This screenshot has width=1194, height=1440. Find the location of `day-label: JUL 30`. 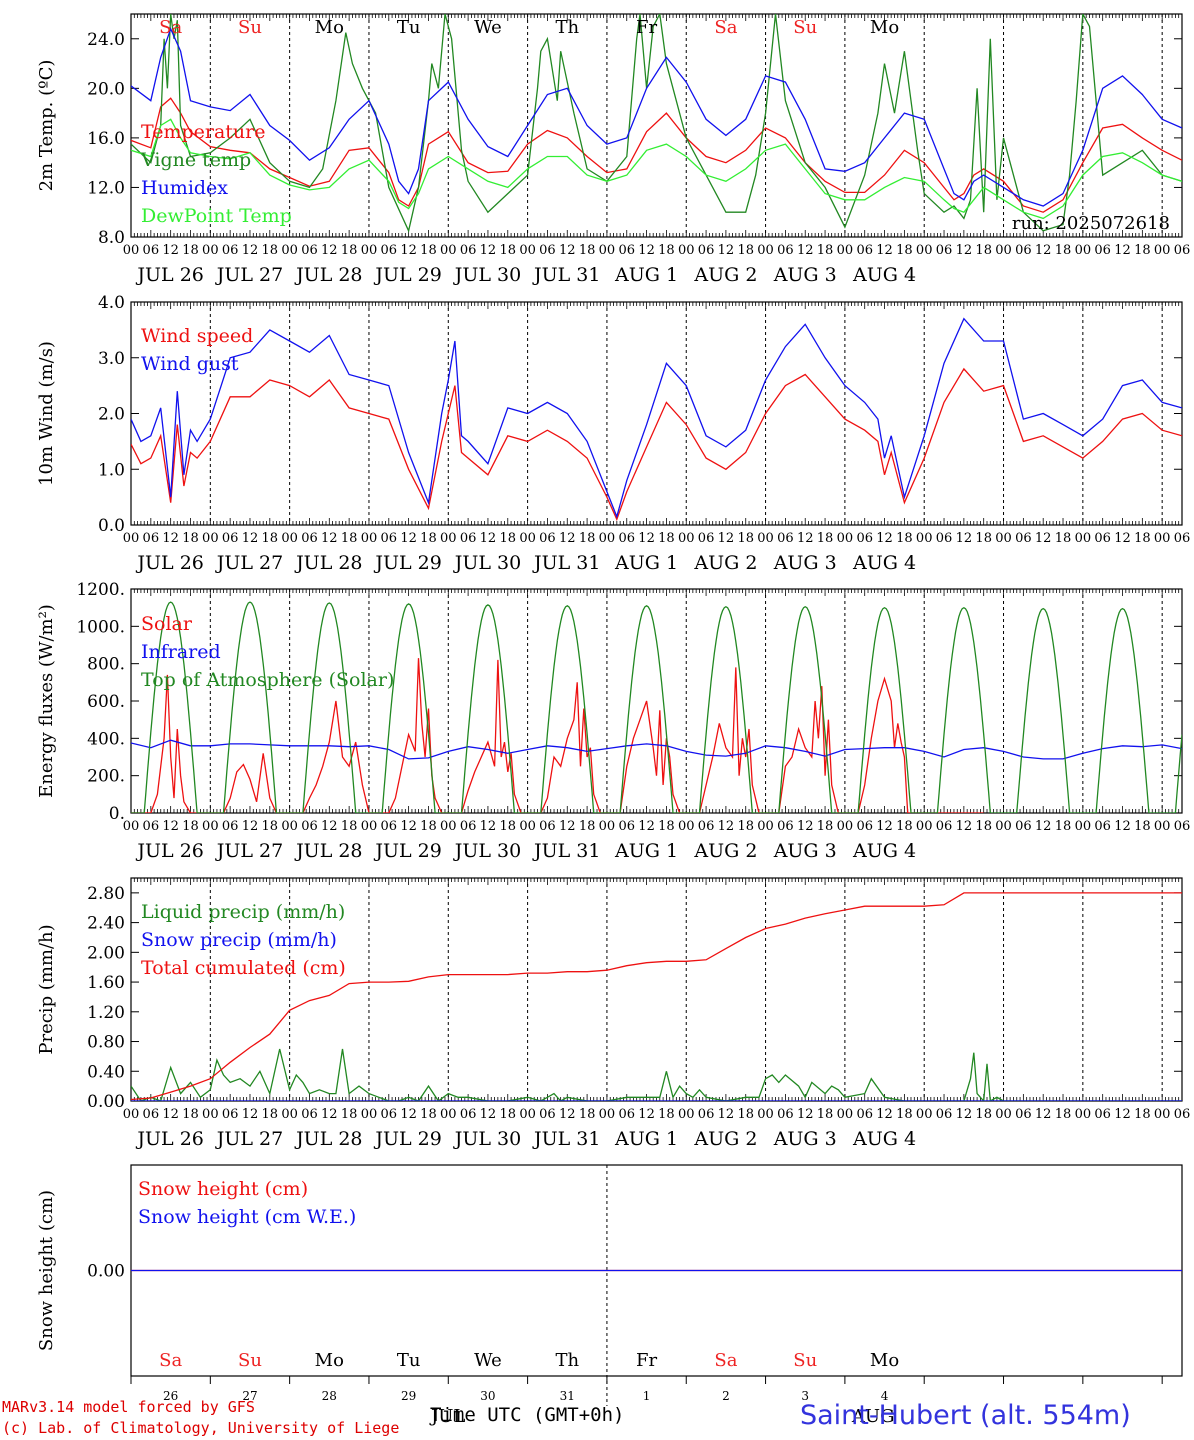

day-label: JUL 30 is located at coordinates (487, 275).